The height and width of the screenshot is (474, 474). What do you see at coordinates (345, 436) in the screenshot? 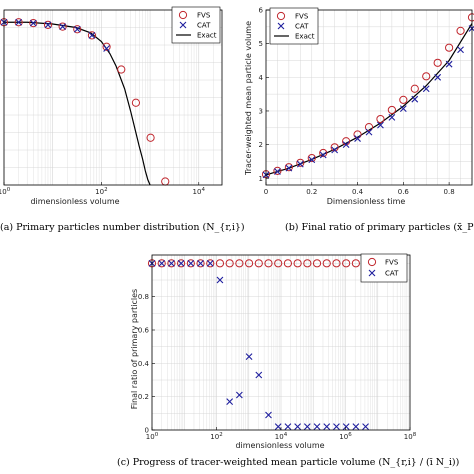
I see `x-tick-label: 10⁶` at bounding box center [345, 436].